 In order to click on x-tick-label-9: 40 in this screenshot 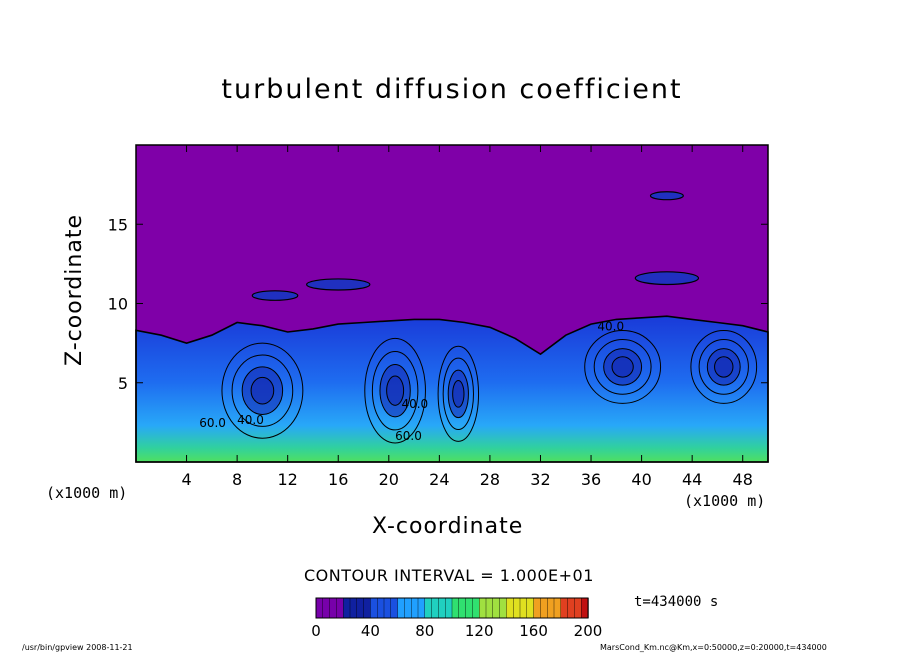, I will do `click(641, 479)`.